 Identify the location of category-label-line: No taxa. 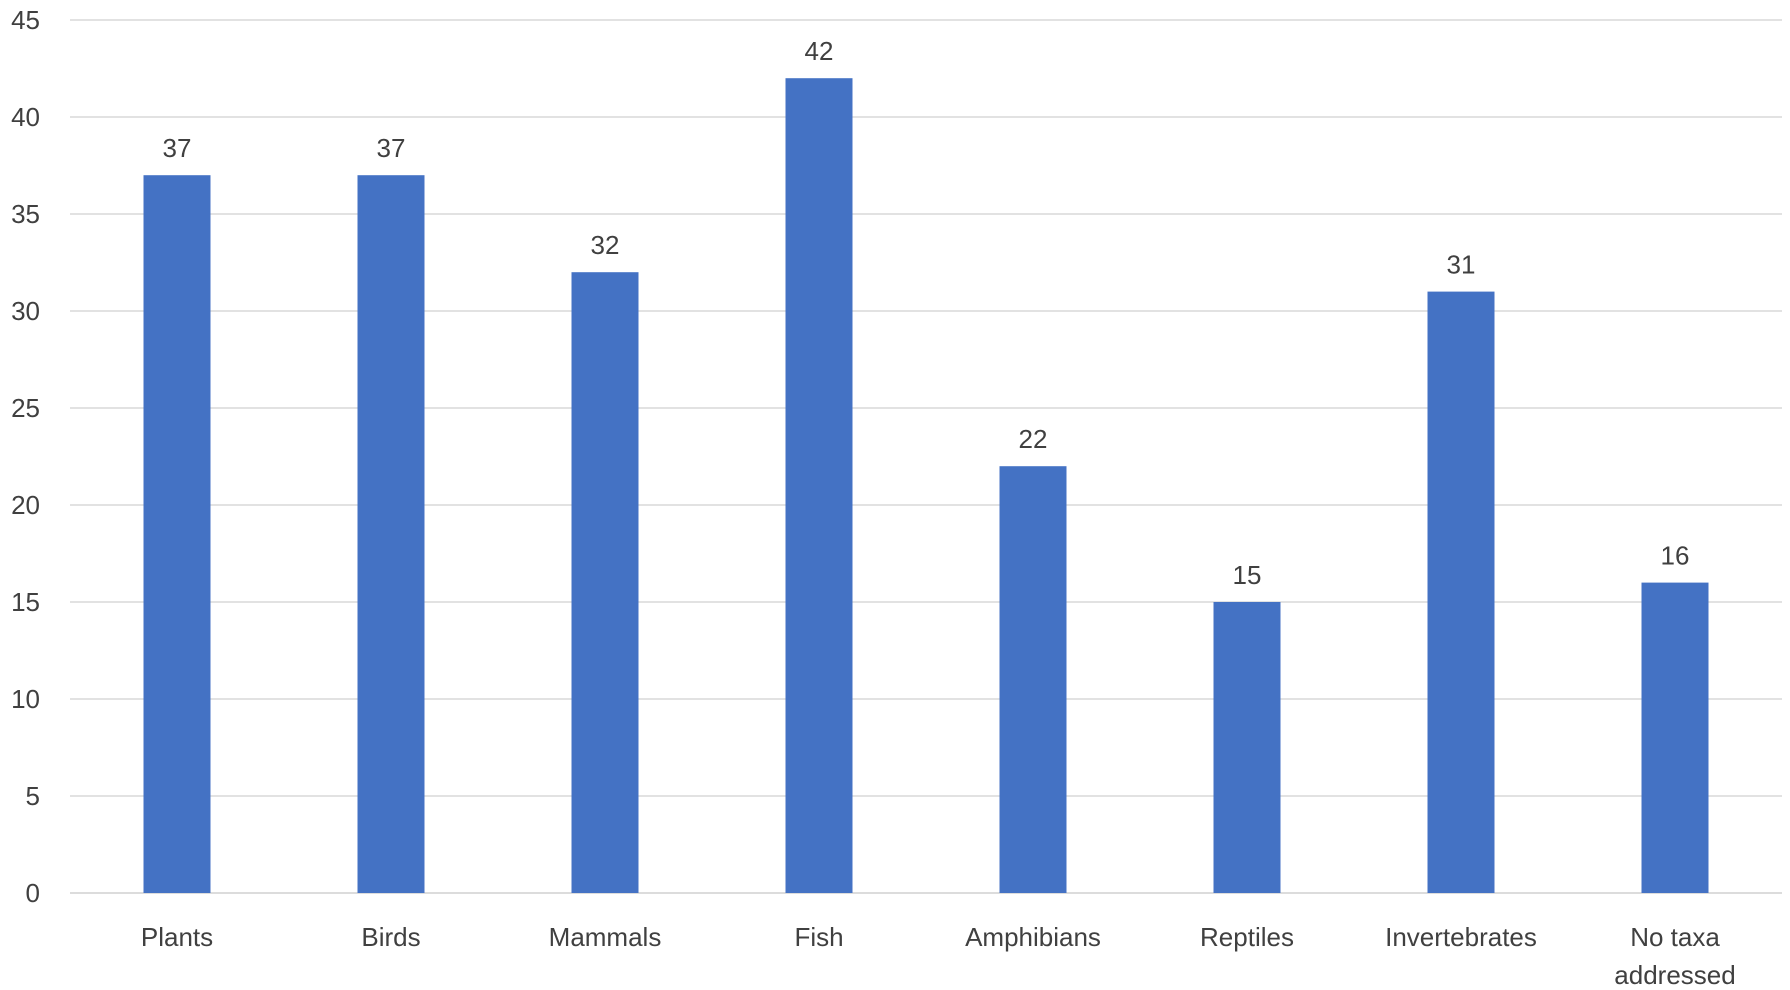
(1675, 937).